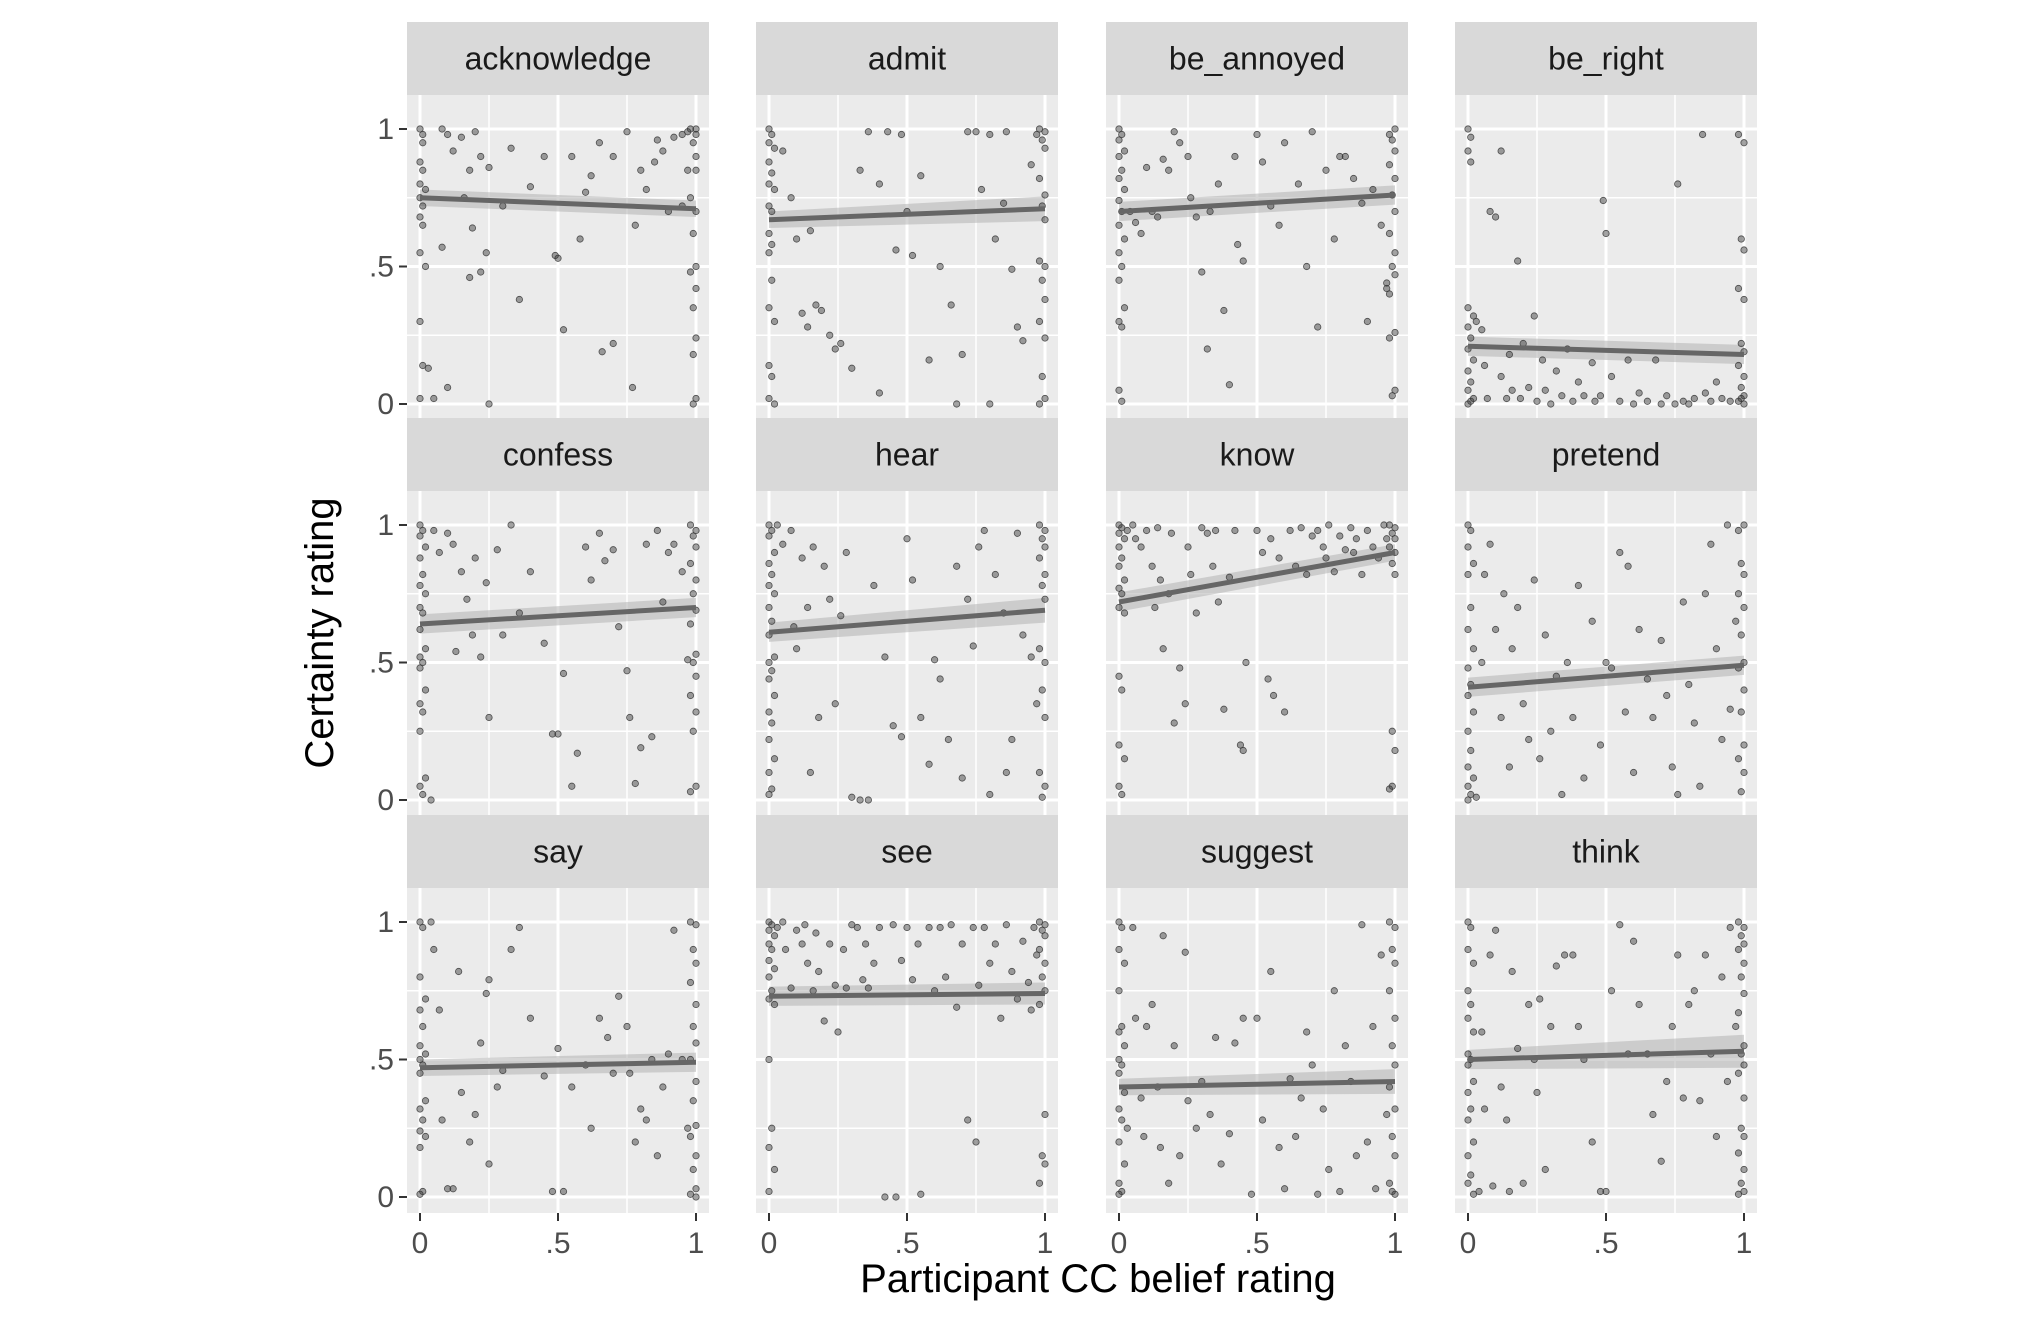 The image size is (2043, 1320). What do you see at coordinates (385, 922) in the screenshot?
I see `y-tick-label: 1` at bounding box center [385, 922].